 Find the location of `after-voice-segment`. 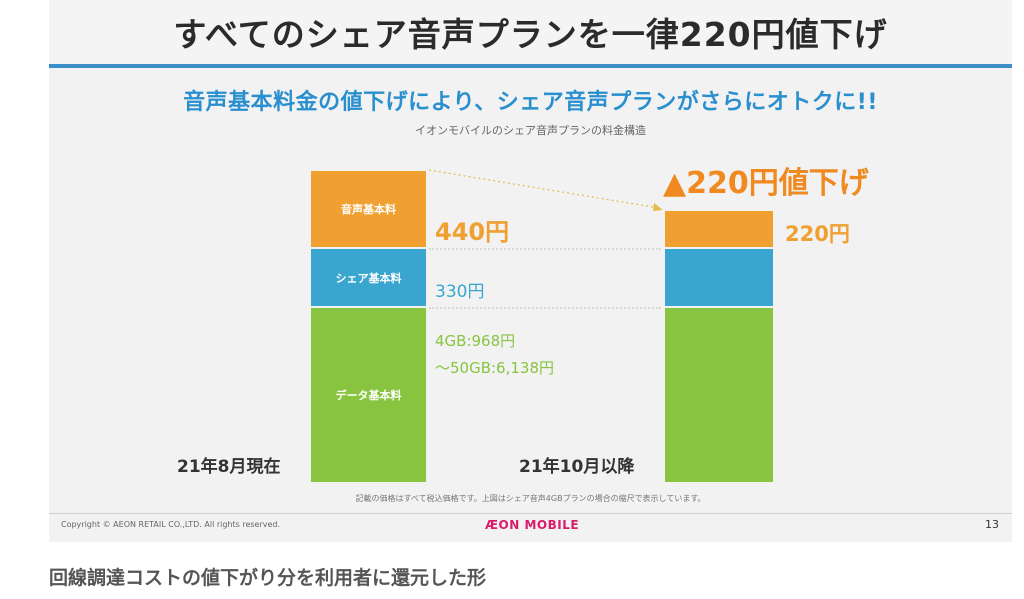

after-voice-segment is located at coordinates (719, 229).